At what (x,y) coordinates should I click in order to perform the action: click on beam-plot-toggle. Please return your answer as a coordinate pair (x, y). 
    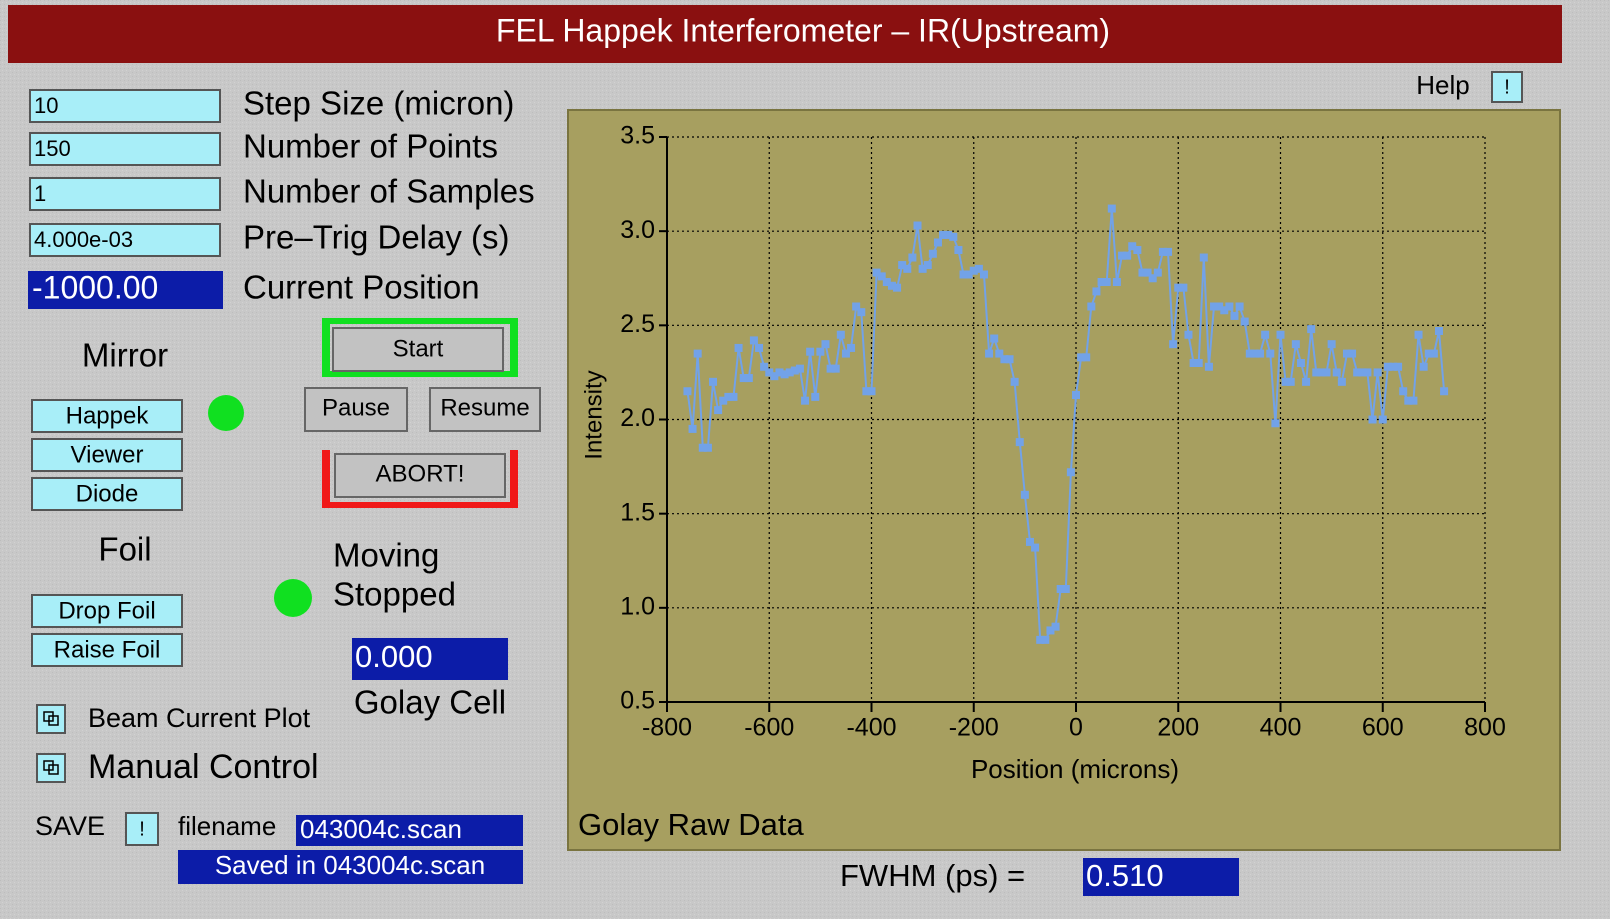
    Looking at the image, I should click on (51, 719).